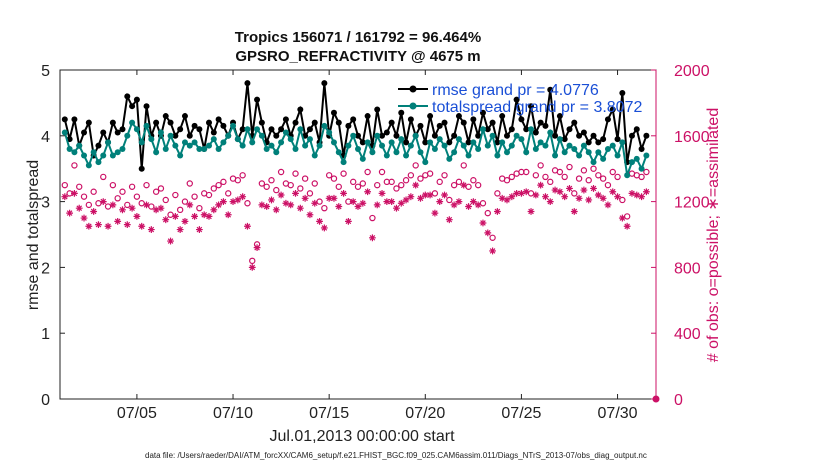 The height and width of the screenshot is (470, 830). I want to click on legend-spread-label: totalspread grand pr = 3.8072, so click(537, 107).